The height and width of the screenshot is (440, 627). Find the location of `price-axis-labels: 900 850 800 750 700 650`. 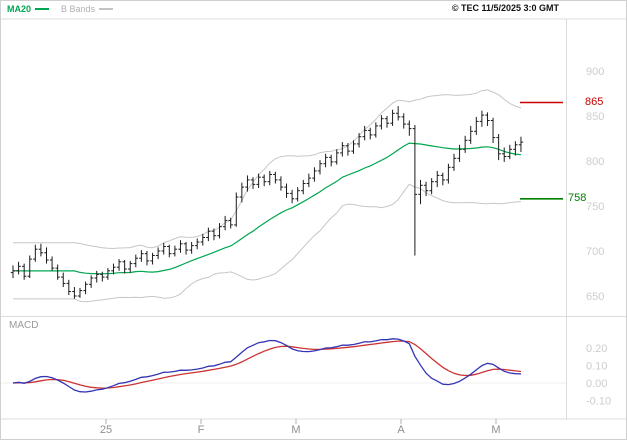

price-axis-labels: 900 850 800 750 700 650 is located at coordinates (595, 184).